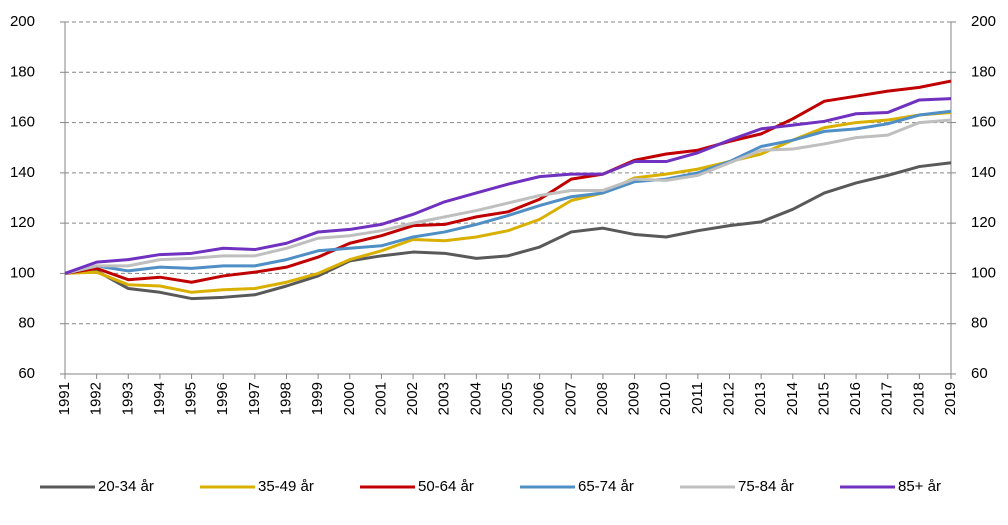 This screenshot has height=525, width=1008. What do you see at coordinates (26, 323) in the screenshot?
I see `y-tick-label: 80` at bounding box center [26, 323].